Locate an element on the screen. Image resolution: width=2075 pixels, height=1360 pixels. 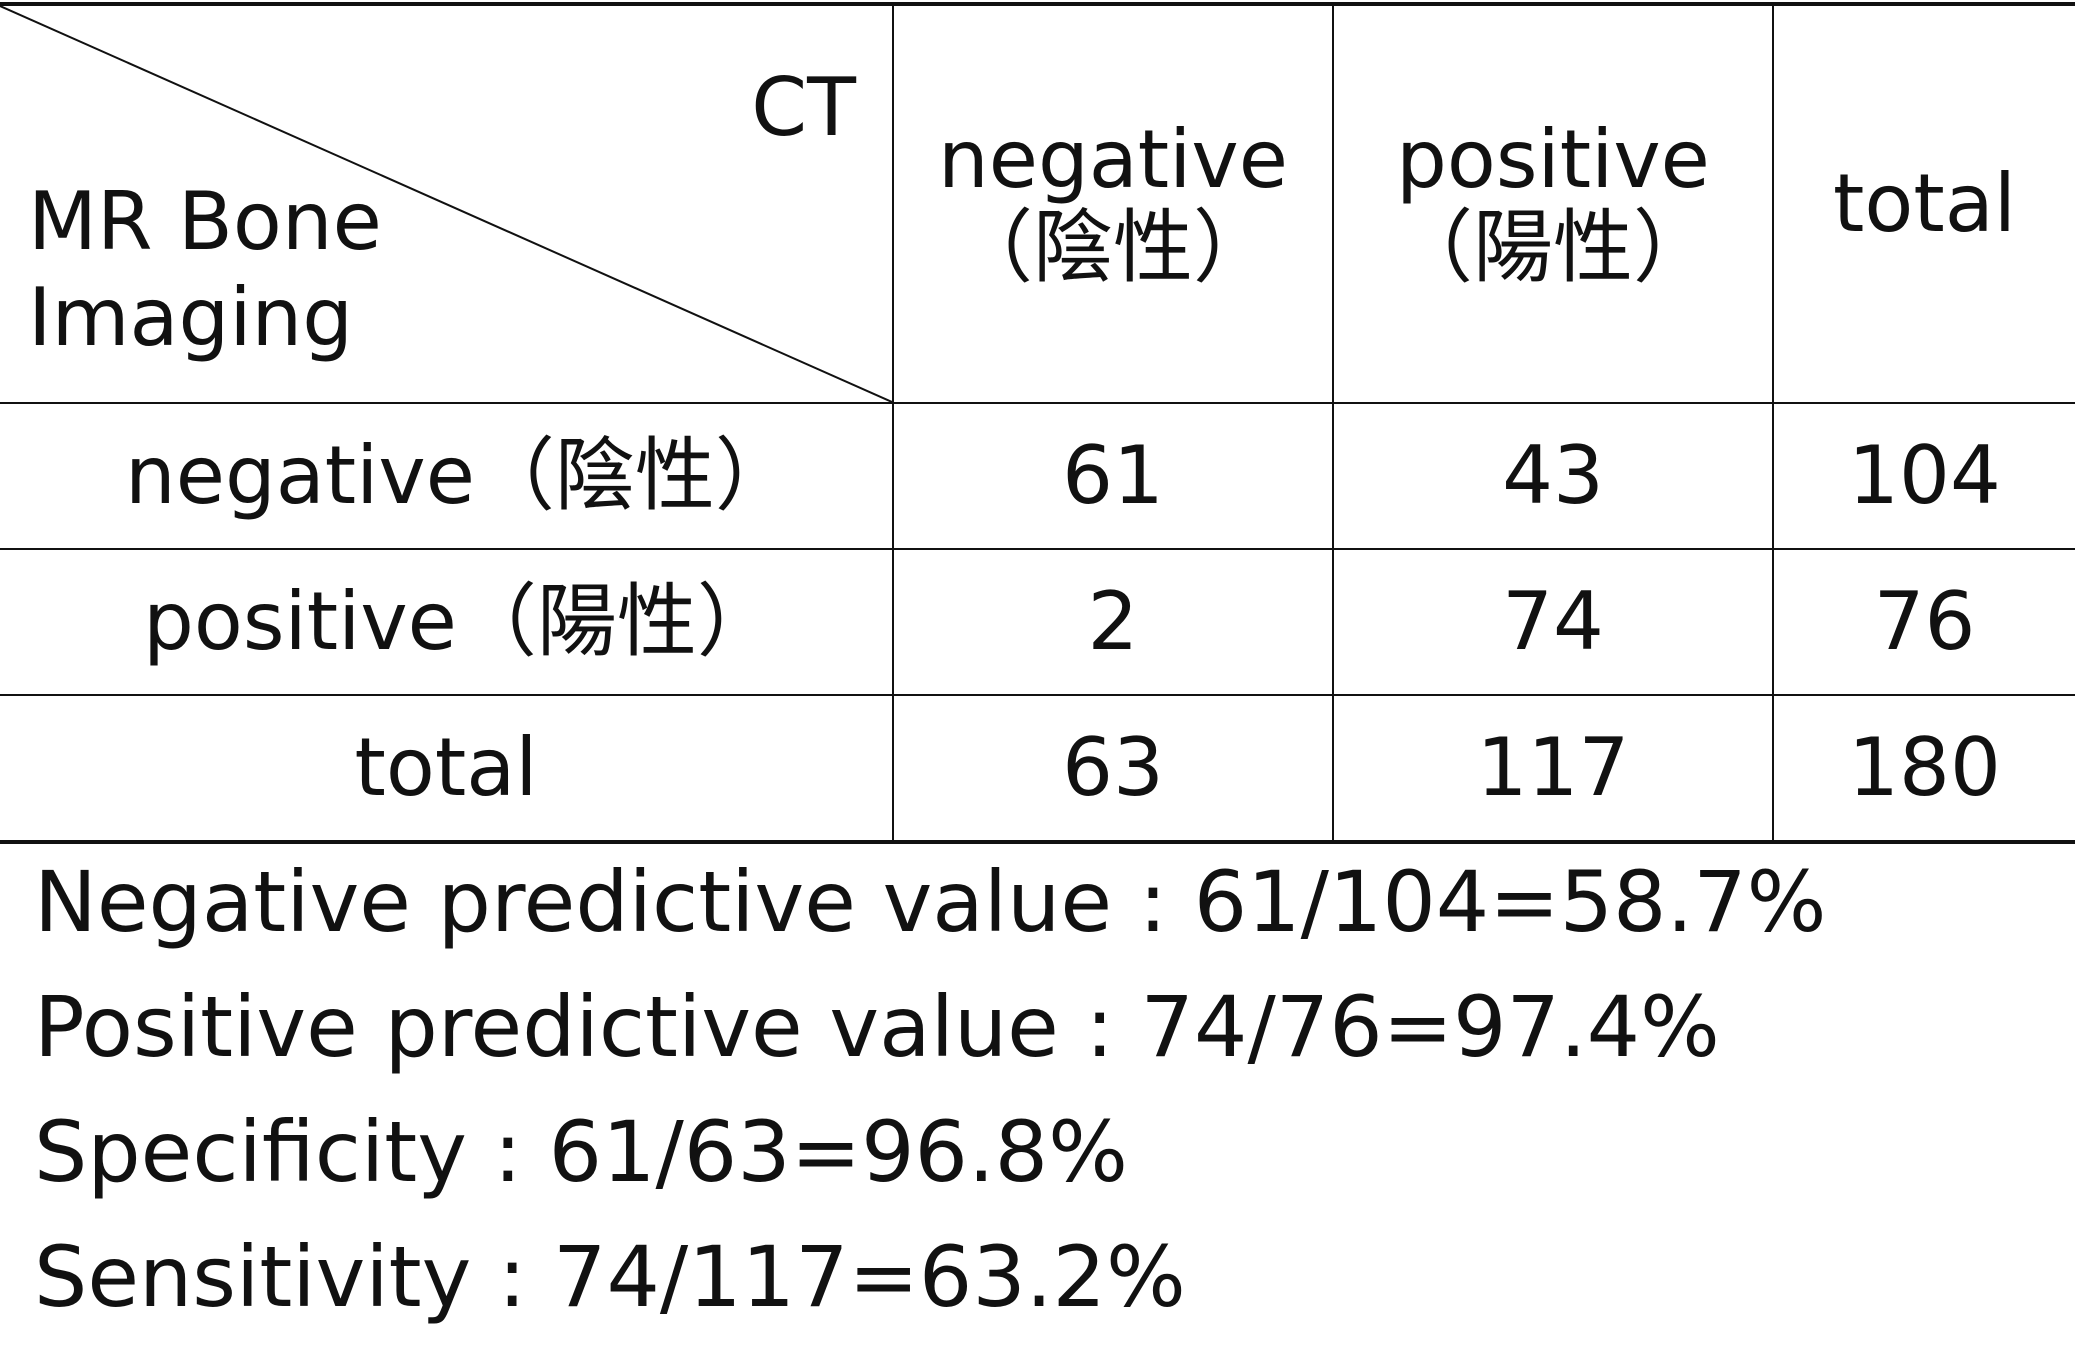
table-cell: 43 is located at coordinates (1553, 476).